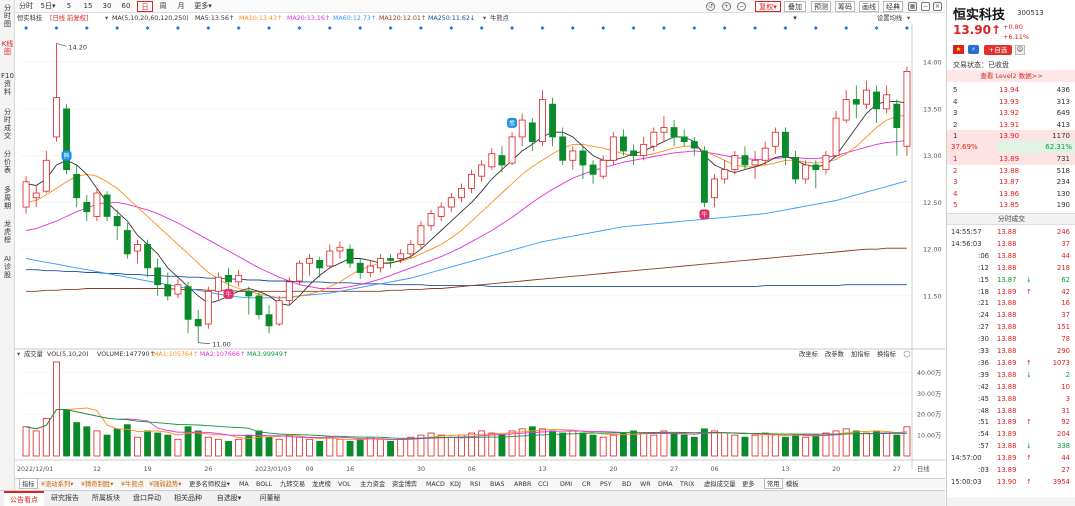 This screenshot has width=1075, height=506. What do you see at coordinates (69, 18) in the screenshot?
I see `kline-type: [日线 前复权]` at bounding box center [69, 18].